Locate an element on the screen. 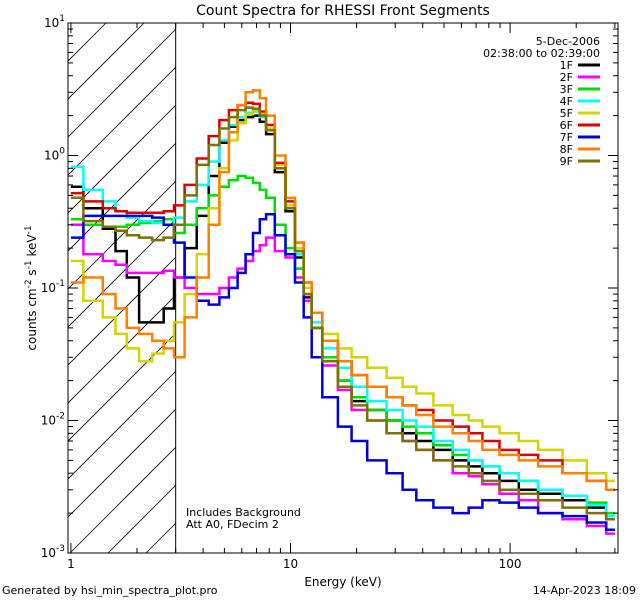 The height and width of the screenshot is (600, 640). y-tick-label: 10⁻³ is located at coordinates (53, 552).